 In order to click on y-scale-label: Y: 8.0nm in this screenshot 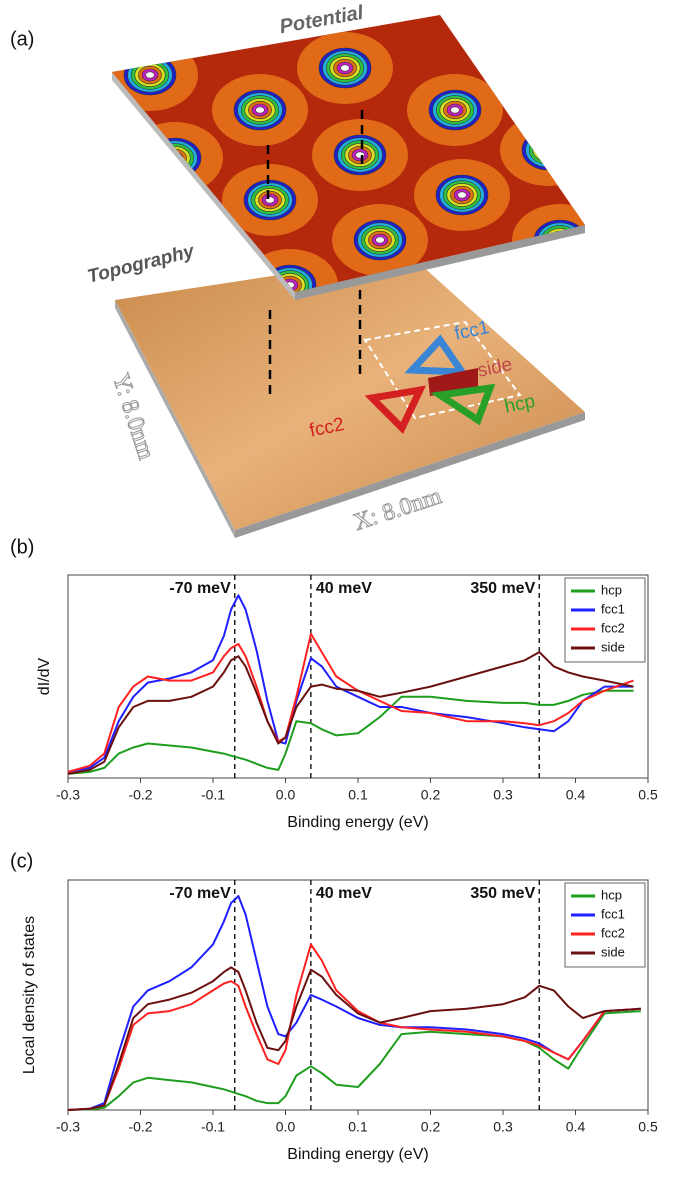, I will do `click(133, 417)`.